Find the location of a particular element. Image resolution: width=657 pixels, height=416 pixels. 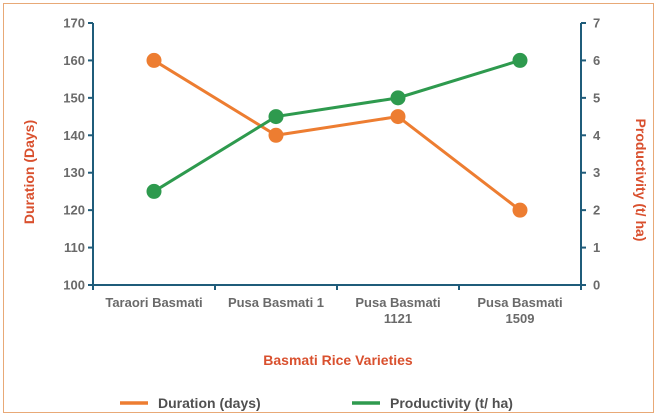

legend-label-1: Productivity (t/ ha) is located at coordinates (451, 403).